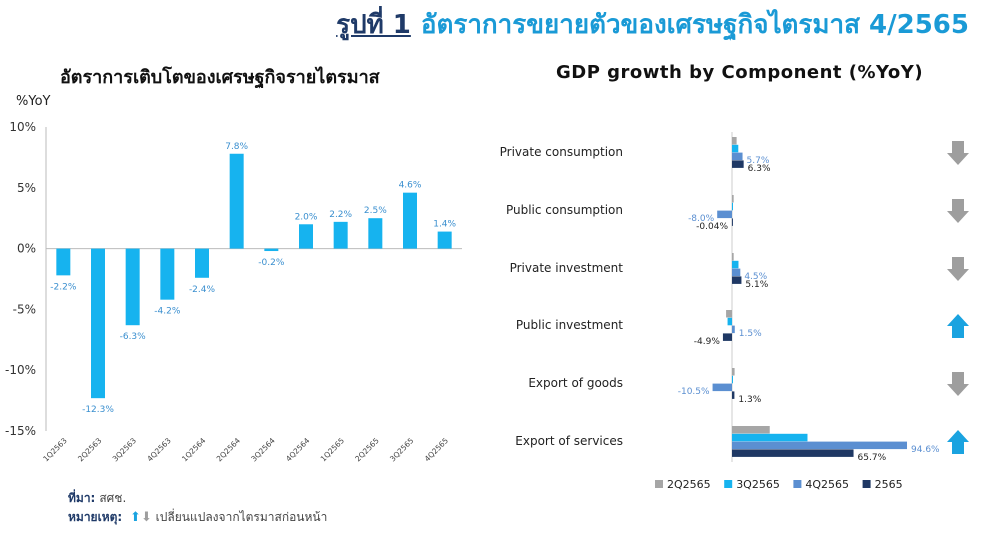 This screenshot has height=546, width=985. What do you see at coordinates (569, 441) in the screenshot?
I see `category-label: Export of services` at bounding box center [569, 441].